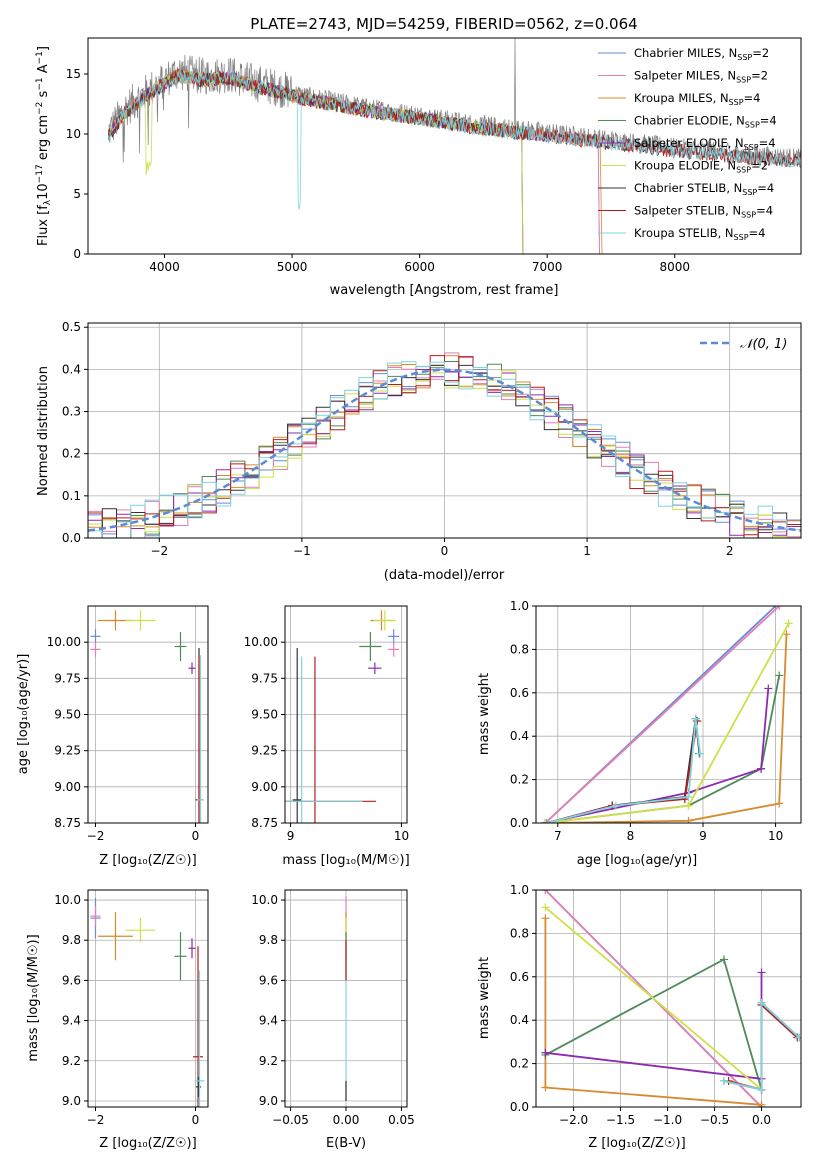  I want to click on spectrum-y-tick-label-2: 10, so click(73, 134).